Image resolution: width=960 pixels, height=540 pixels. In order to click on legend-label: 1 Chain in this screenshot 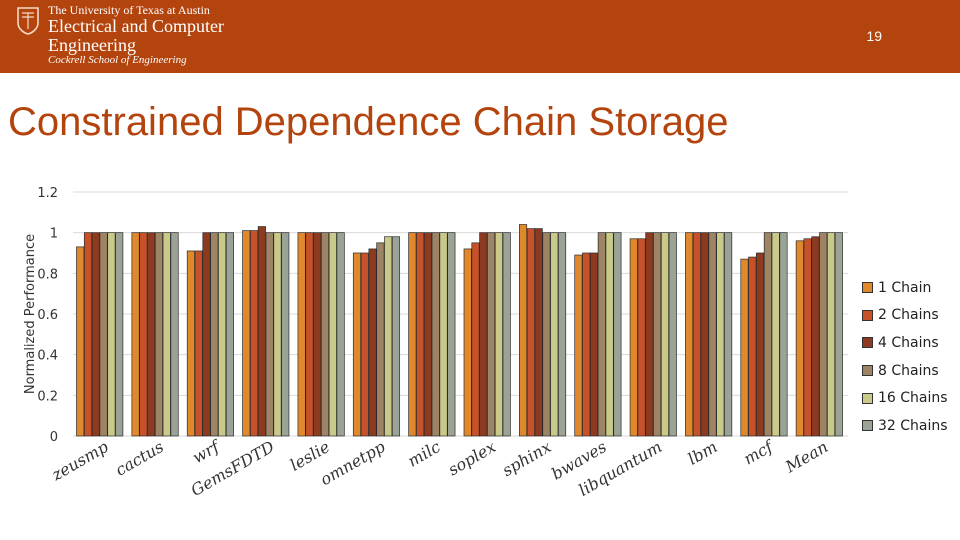, I will do `click(905, 287)`.